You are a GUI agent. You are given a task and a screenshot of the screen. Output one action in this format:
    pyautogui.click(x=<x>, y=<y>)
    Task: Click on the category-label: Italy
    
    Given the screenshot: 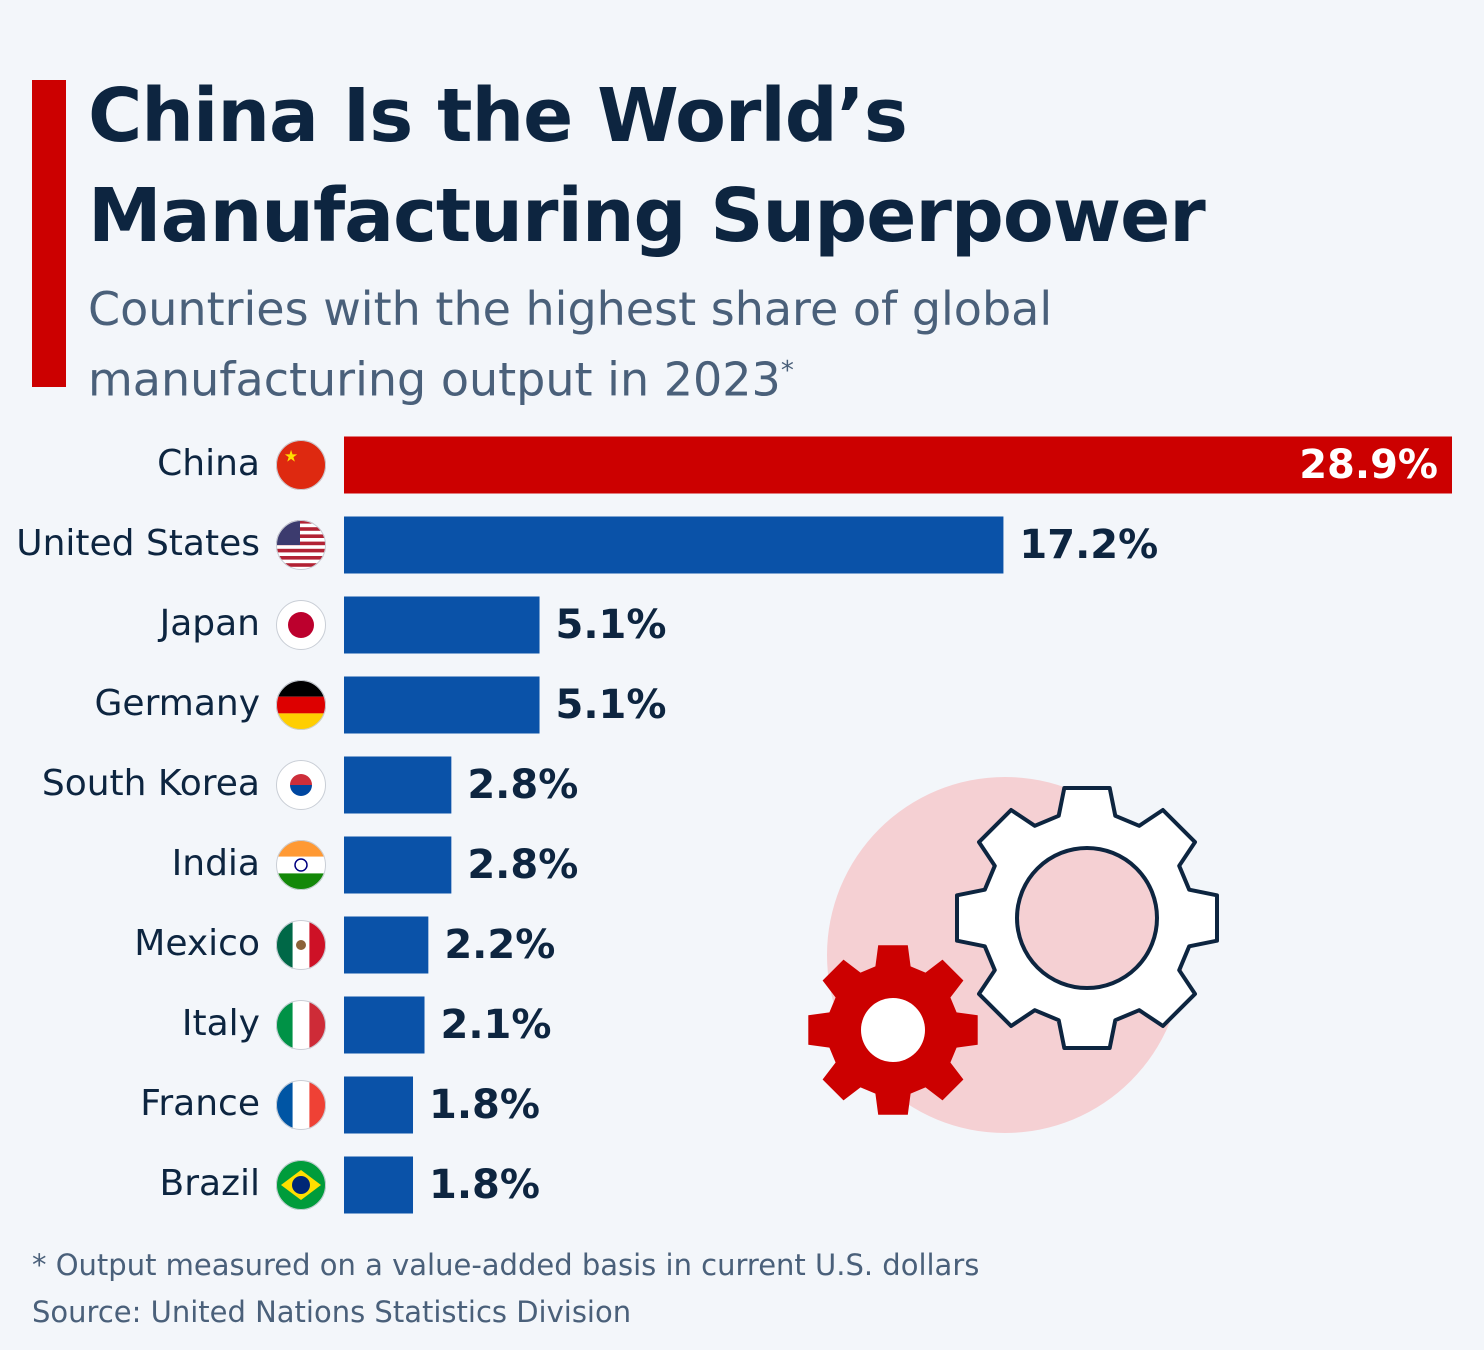 What is the action you would take?
    pyautogui.click(x=221, y=1023)
    